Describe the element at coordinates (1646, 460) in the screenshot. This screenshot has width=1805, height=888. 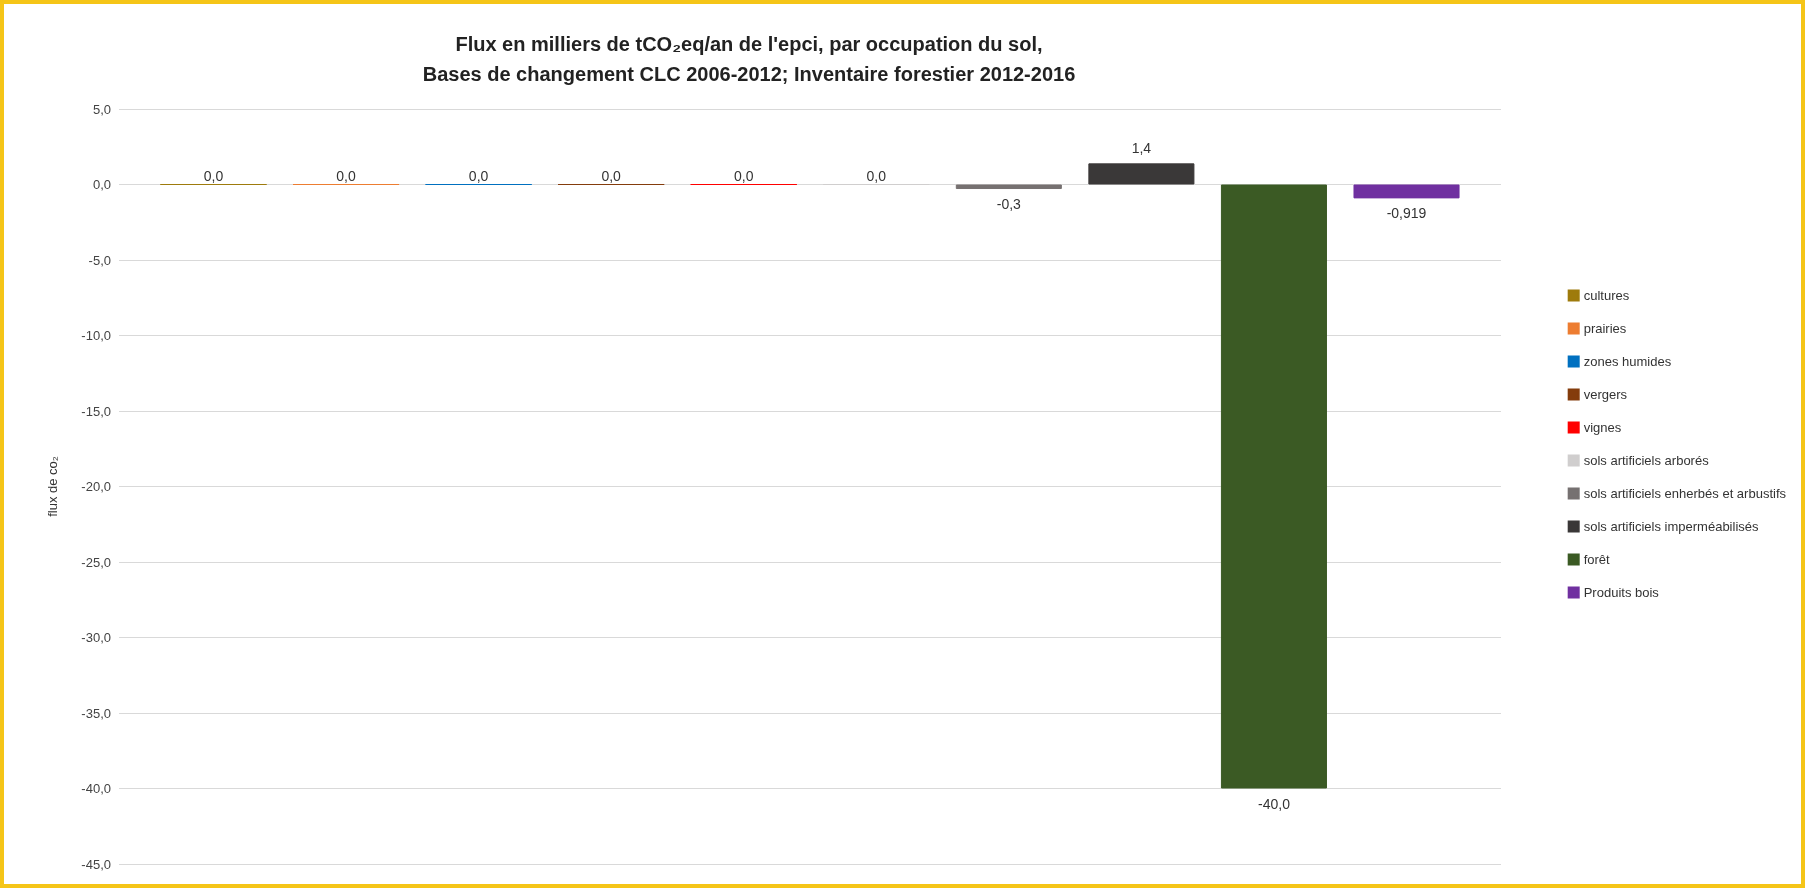
I see `legend-label: sols artificiels arborés` at that location.